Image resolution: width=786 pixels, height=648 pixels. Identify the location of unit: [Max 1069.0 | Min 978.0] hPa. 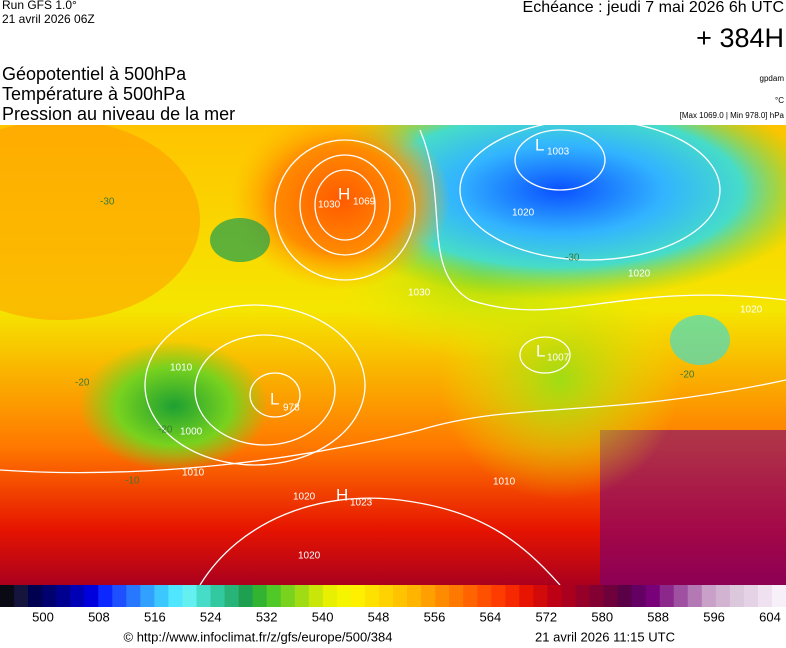
(732, 115).